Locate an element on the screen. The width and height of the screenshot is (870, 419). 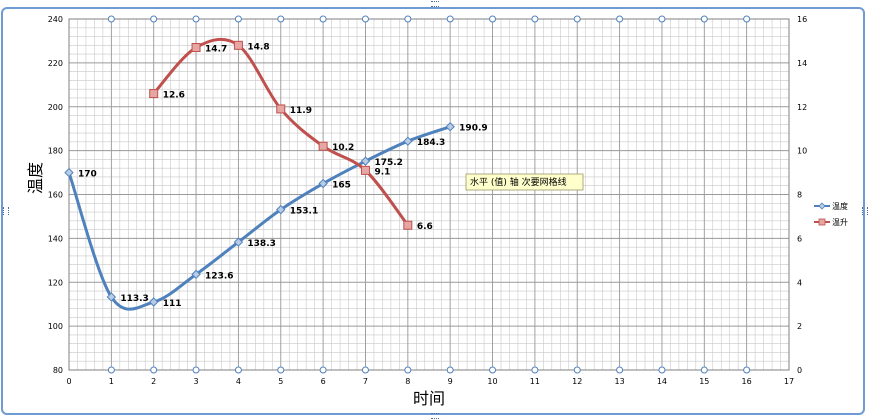
data-label: 153.1 is located at coordinates (304, 212).